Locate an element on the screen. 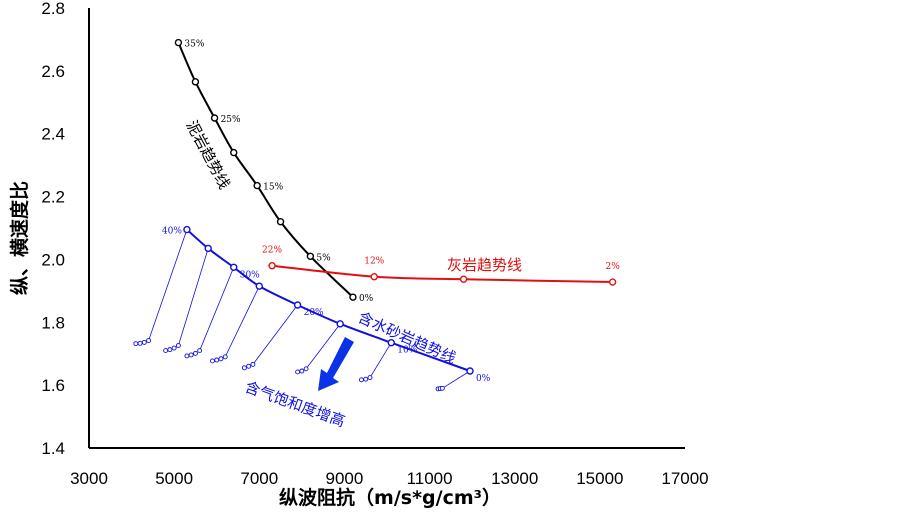 The width and height of the screenshot is (903, 513). sandstone-trend-label: 含水砂岩趋势线 is located at coordinates (406, 337).